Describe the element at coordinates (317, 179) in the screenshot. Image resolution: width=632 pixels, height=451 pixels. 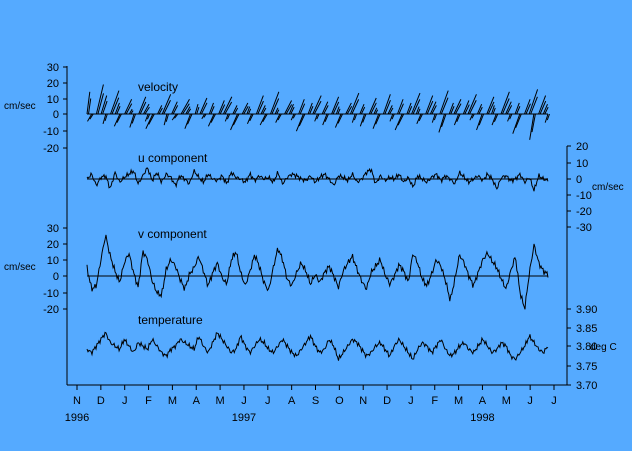
I see `series-line-u_component` at that location.